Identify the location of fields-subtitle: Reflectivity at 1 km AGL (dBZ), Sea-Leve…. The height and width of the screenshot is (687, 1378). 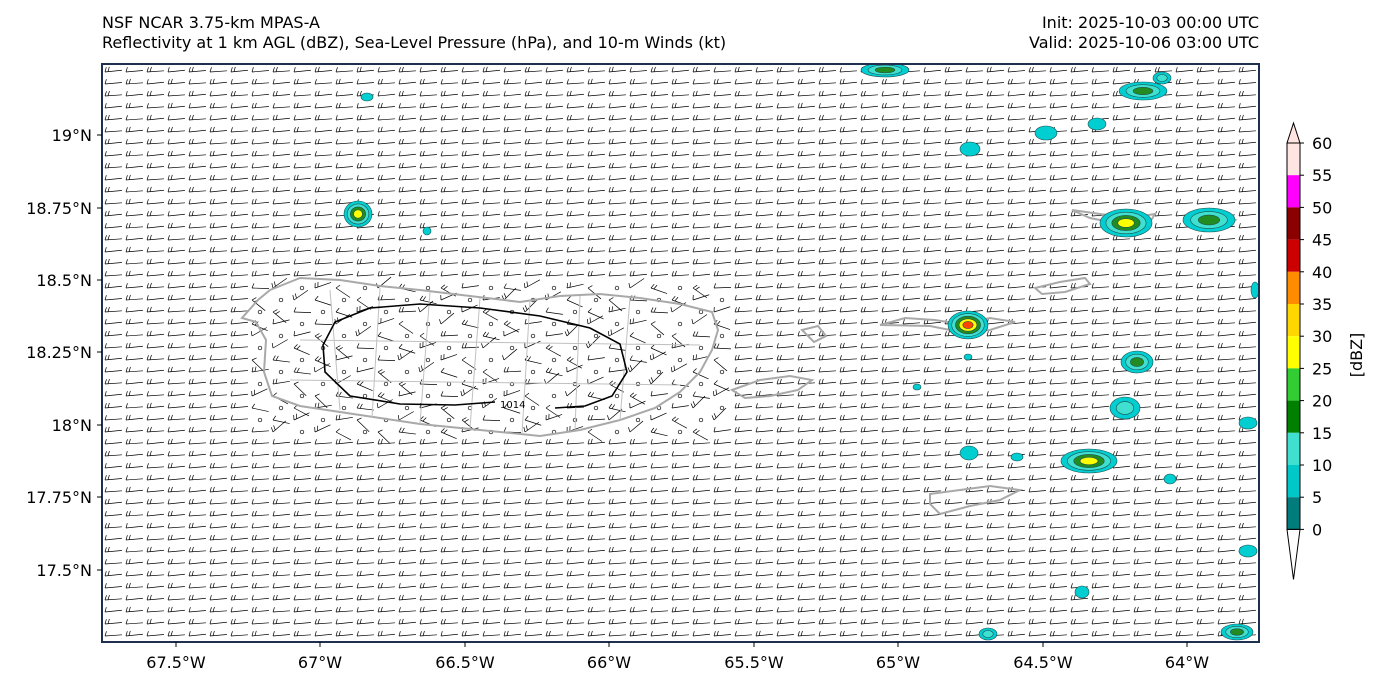
(414, 42).